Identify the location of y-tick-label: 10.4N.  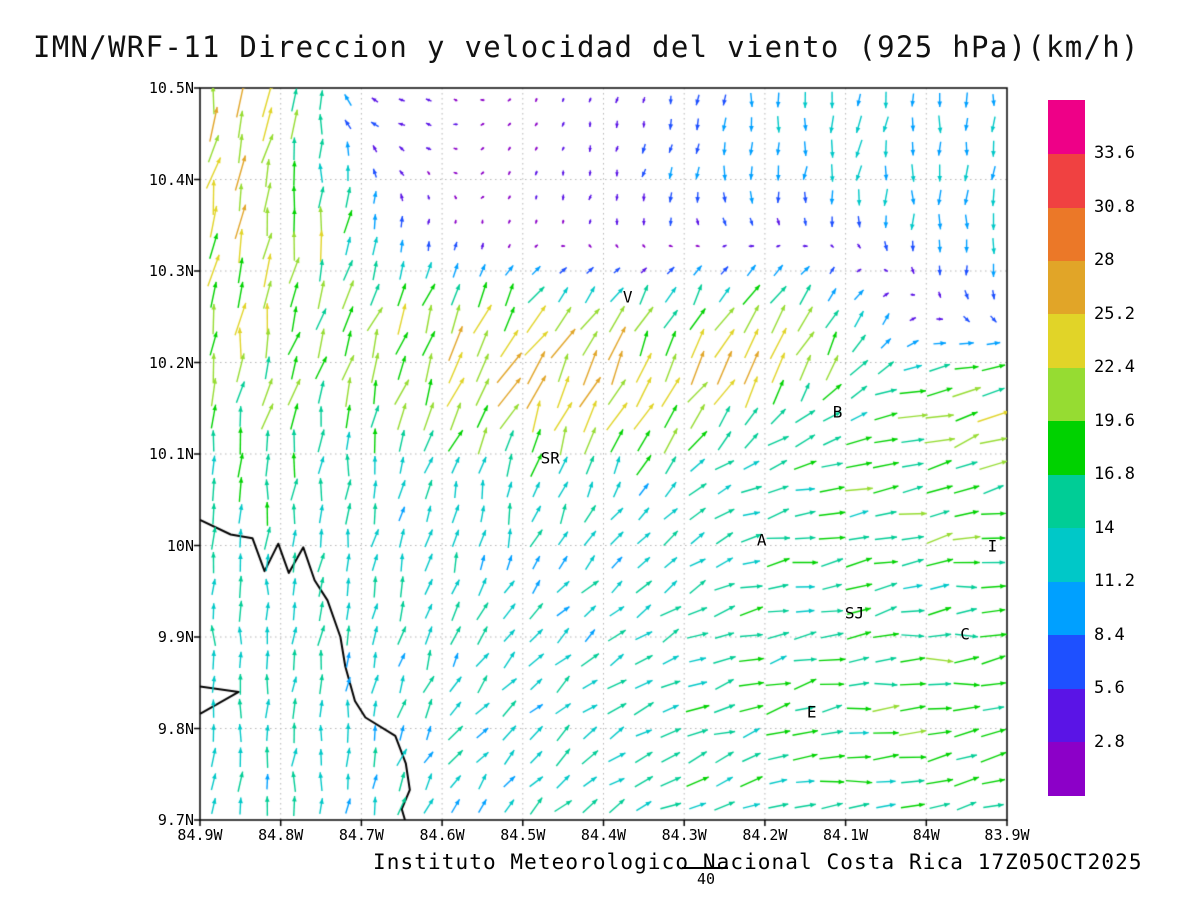
(171, 179).